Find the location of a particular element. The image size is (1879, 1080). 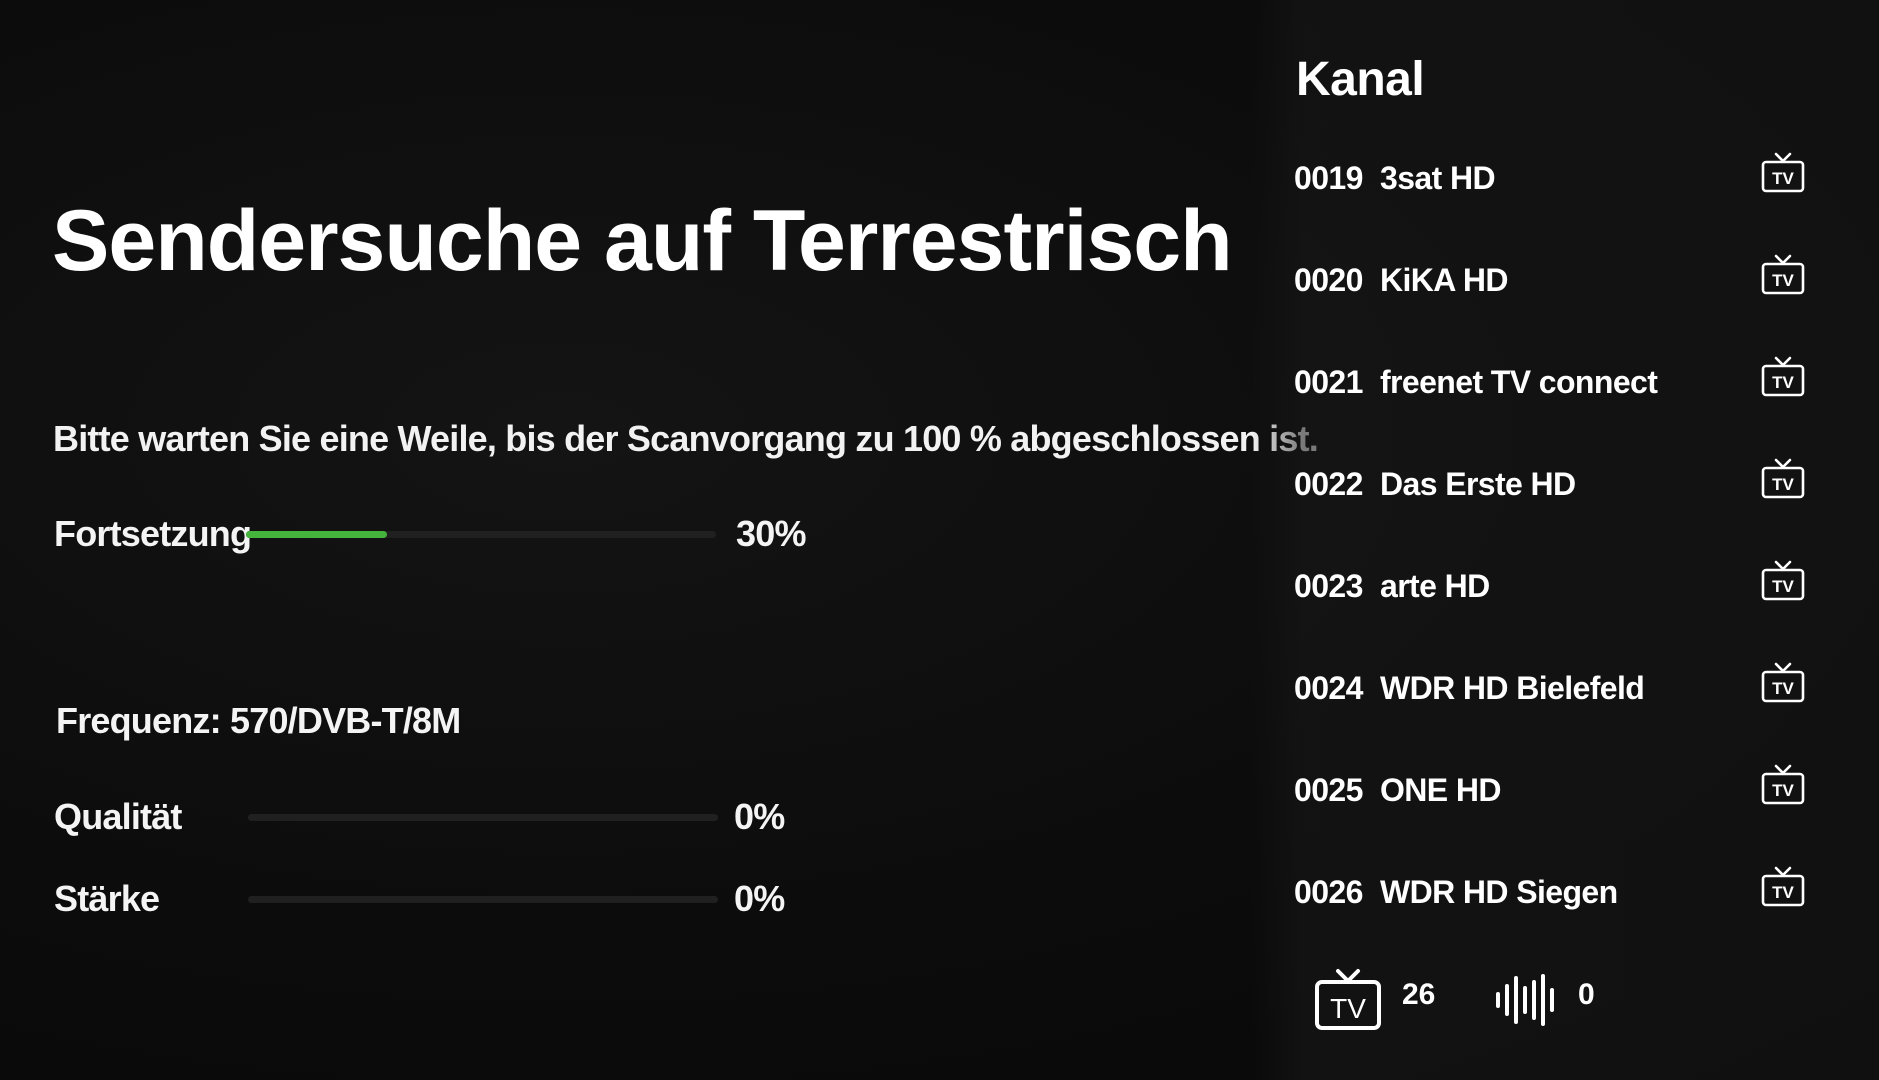

frequency-readout: Frequenz: 570/DVB-T/8M is located at coordinates (258, 720).